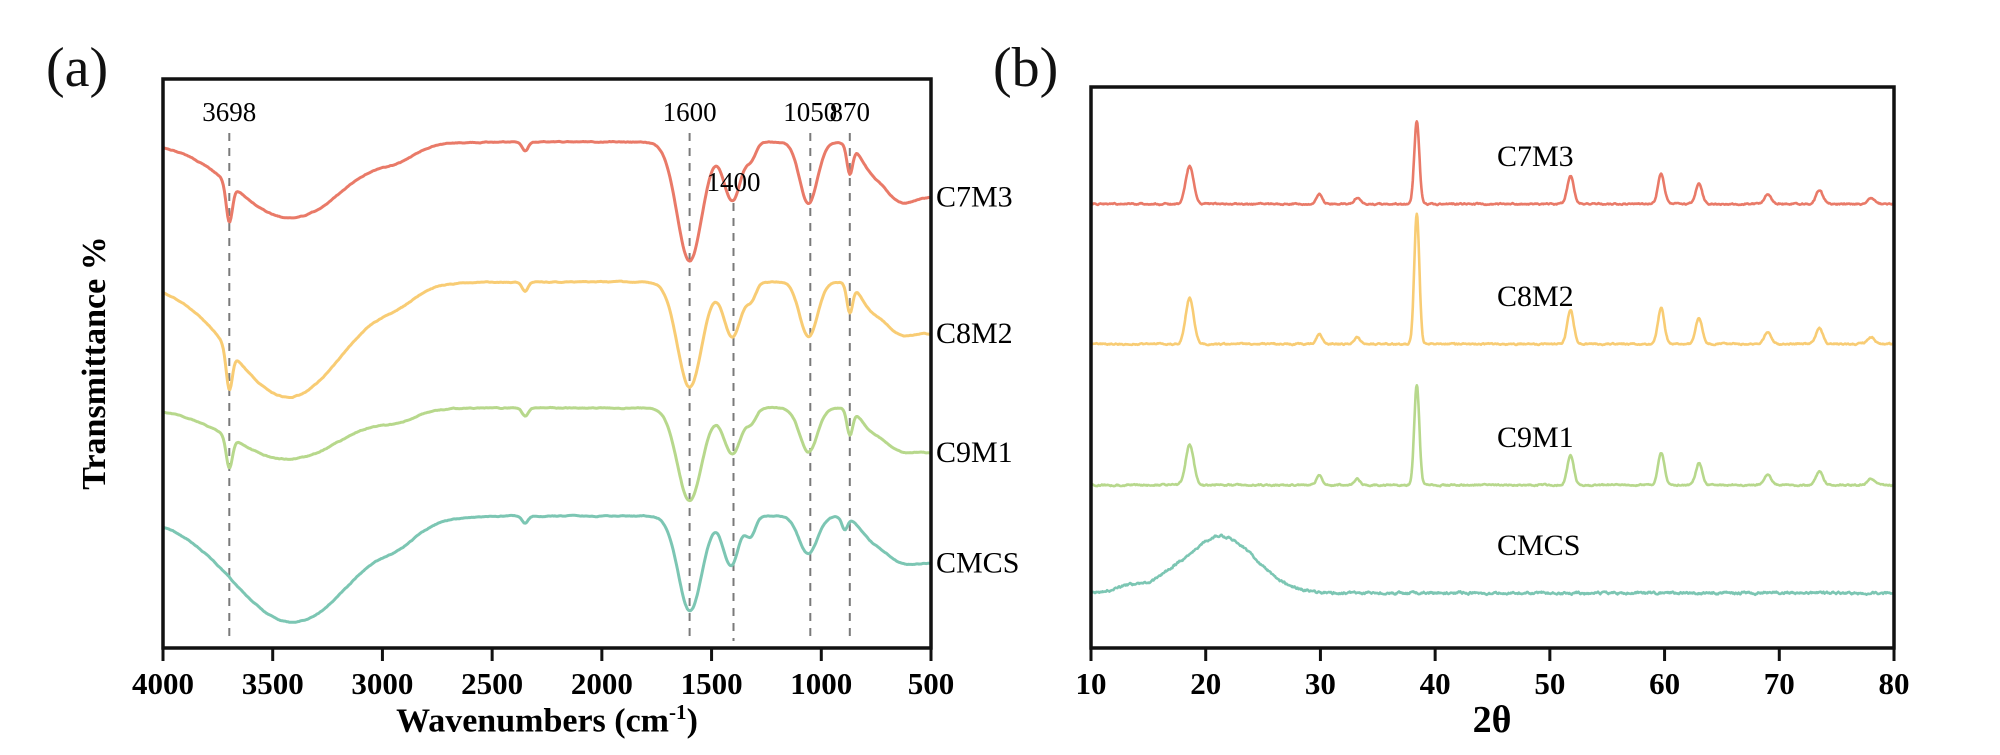 The image size is (2000, 755). I want to click on xrd-curve-C9M1, so click(1492, 436).